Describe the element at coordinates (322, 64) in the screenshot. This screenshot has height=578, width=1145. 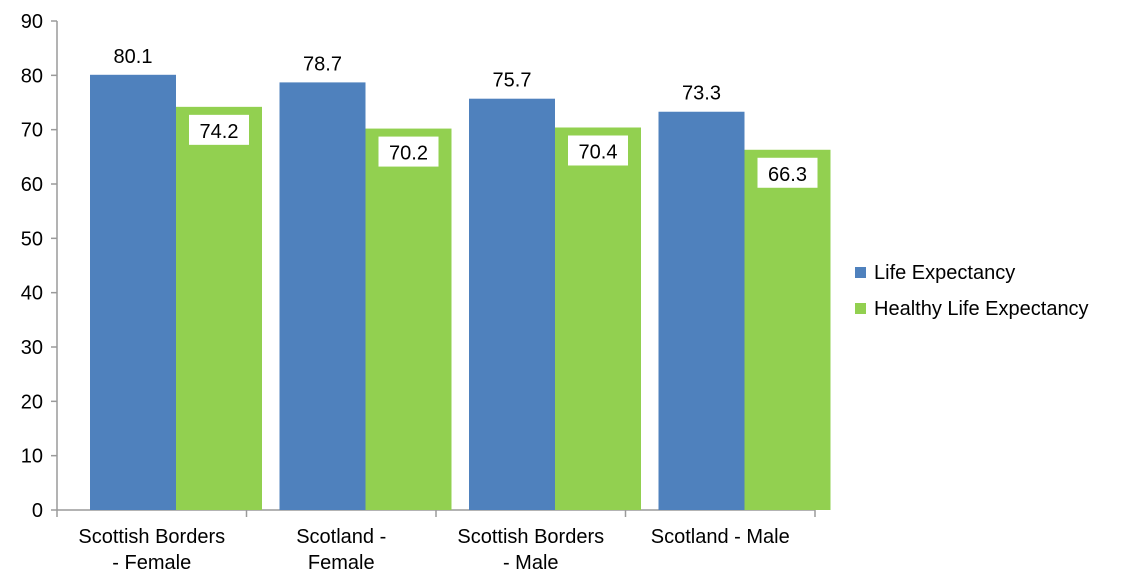
I see `data-label: 78.7` at that location.